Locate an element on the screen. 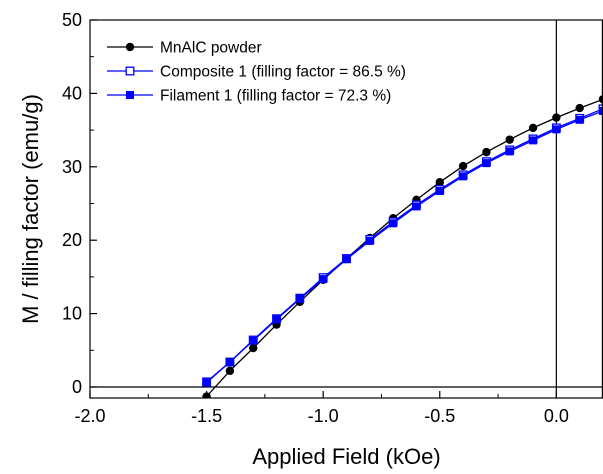  x-tick-label: 0.0 is located at coordinates (556, 416).